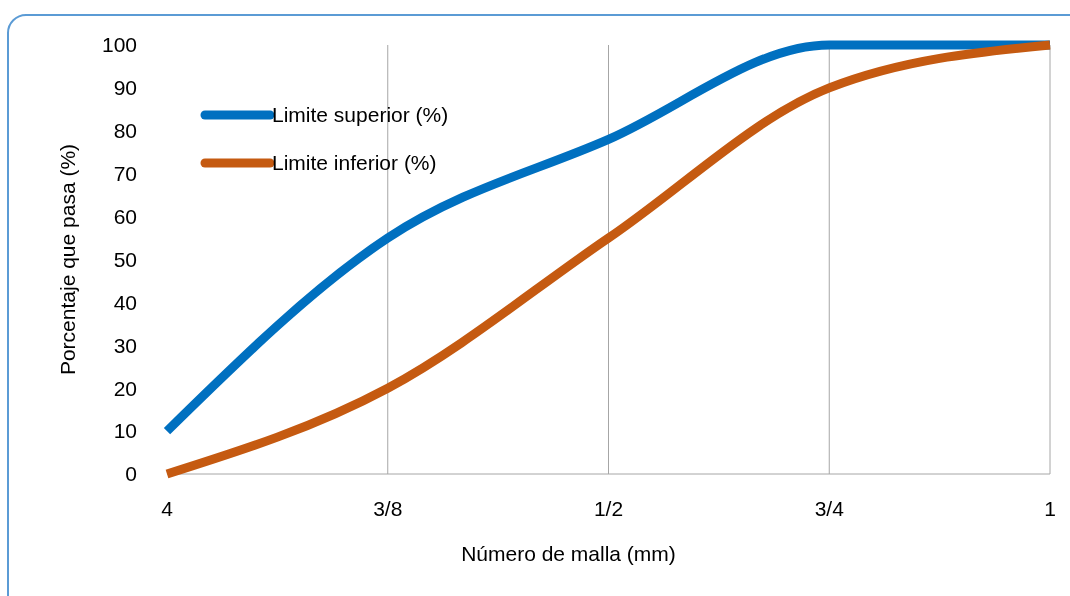  I want to click on y-tick-label: 100, so click(119, 45).